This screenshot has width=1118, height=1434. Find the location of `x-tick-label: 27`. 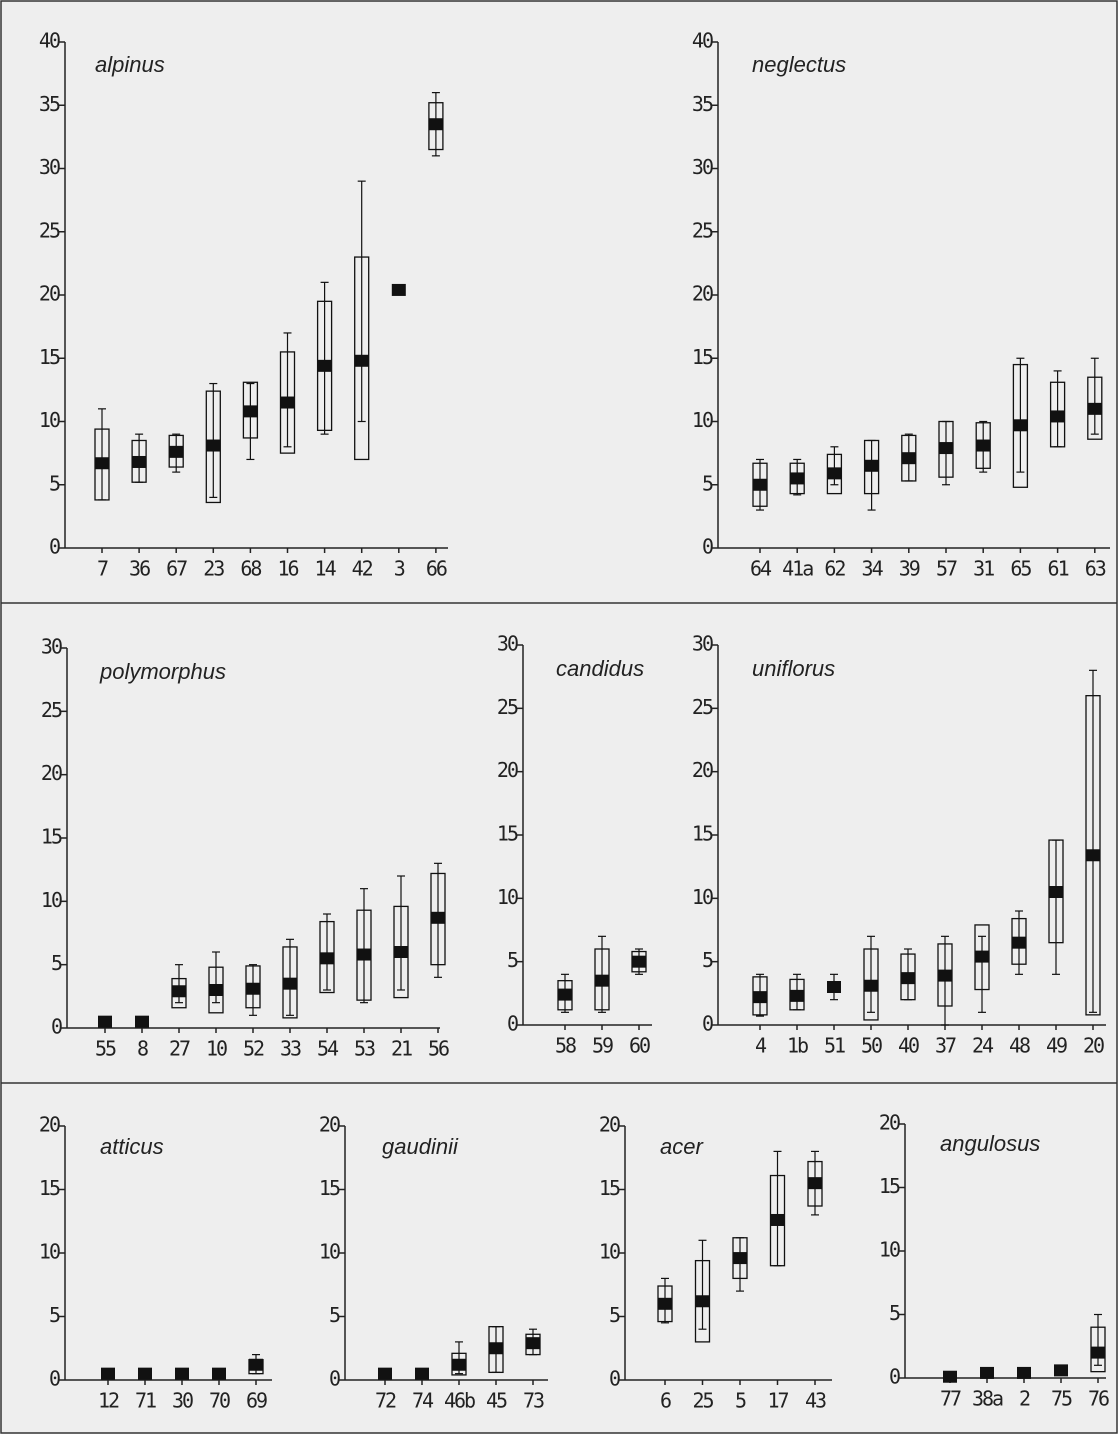

x-tick-label: 27 is located at coordinates (179, 1049).